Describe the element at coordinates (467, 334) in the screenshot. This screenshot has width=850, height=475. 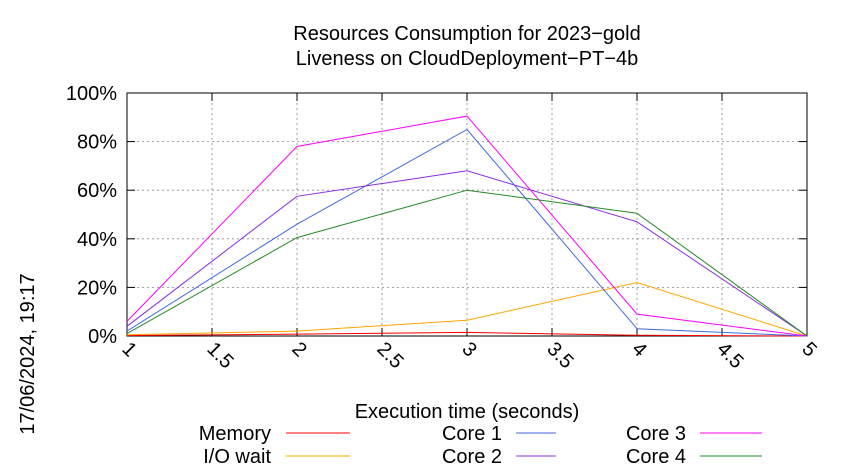
I see `series-line-memory` at that location.